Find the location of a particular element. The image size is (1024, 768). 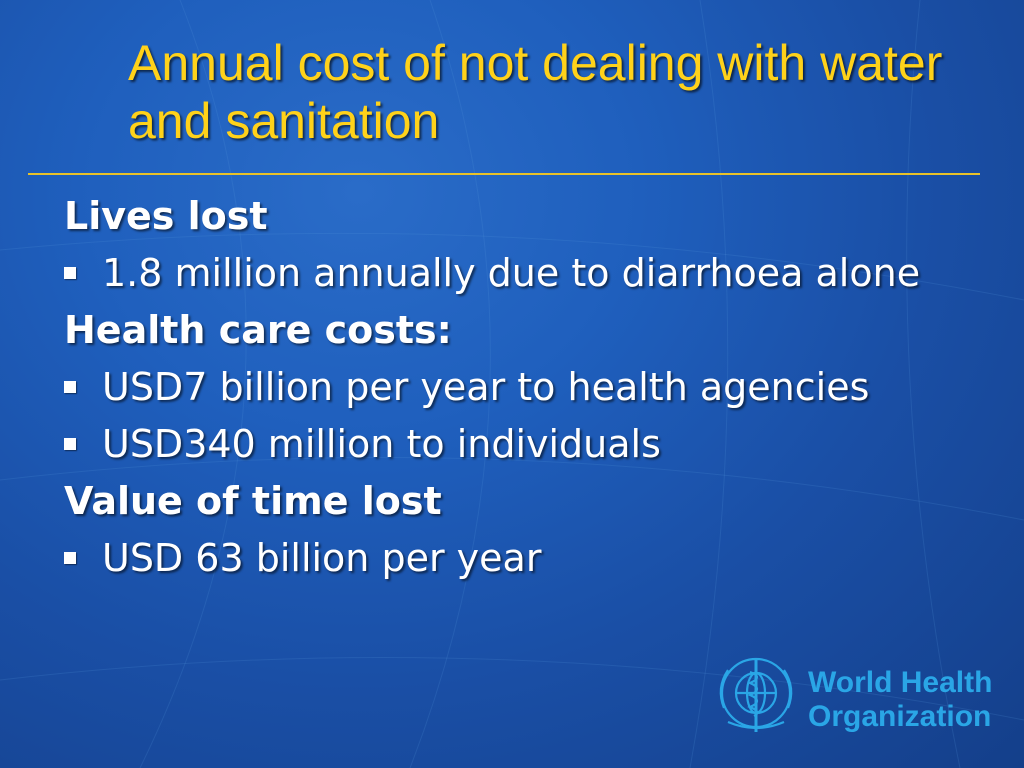

bullet-text: USD7 billion per year to health agencies is located at coordinates (486, 387).